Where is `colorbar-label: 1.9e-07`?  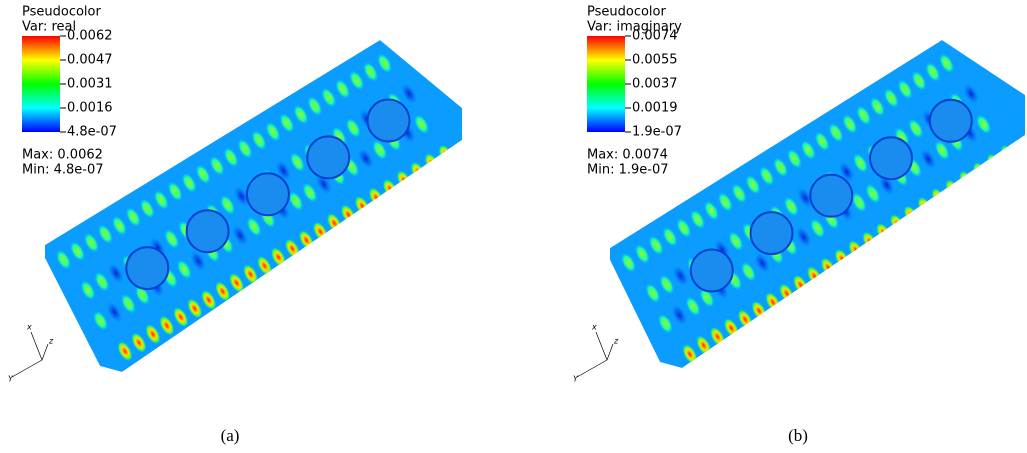 colorbar-label: 1.9e-07 is located at coordinates (657, 132).